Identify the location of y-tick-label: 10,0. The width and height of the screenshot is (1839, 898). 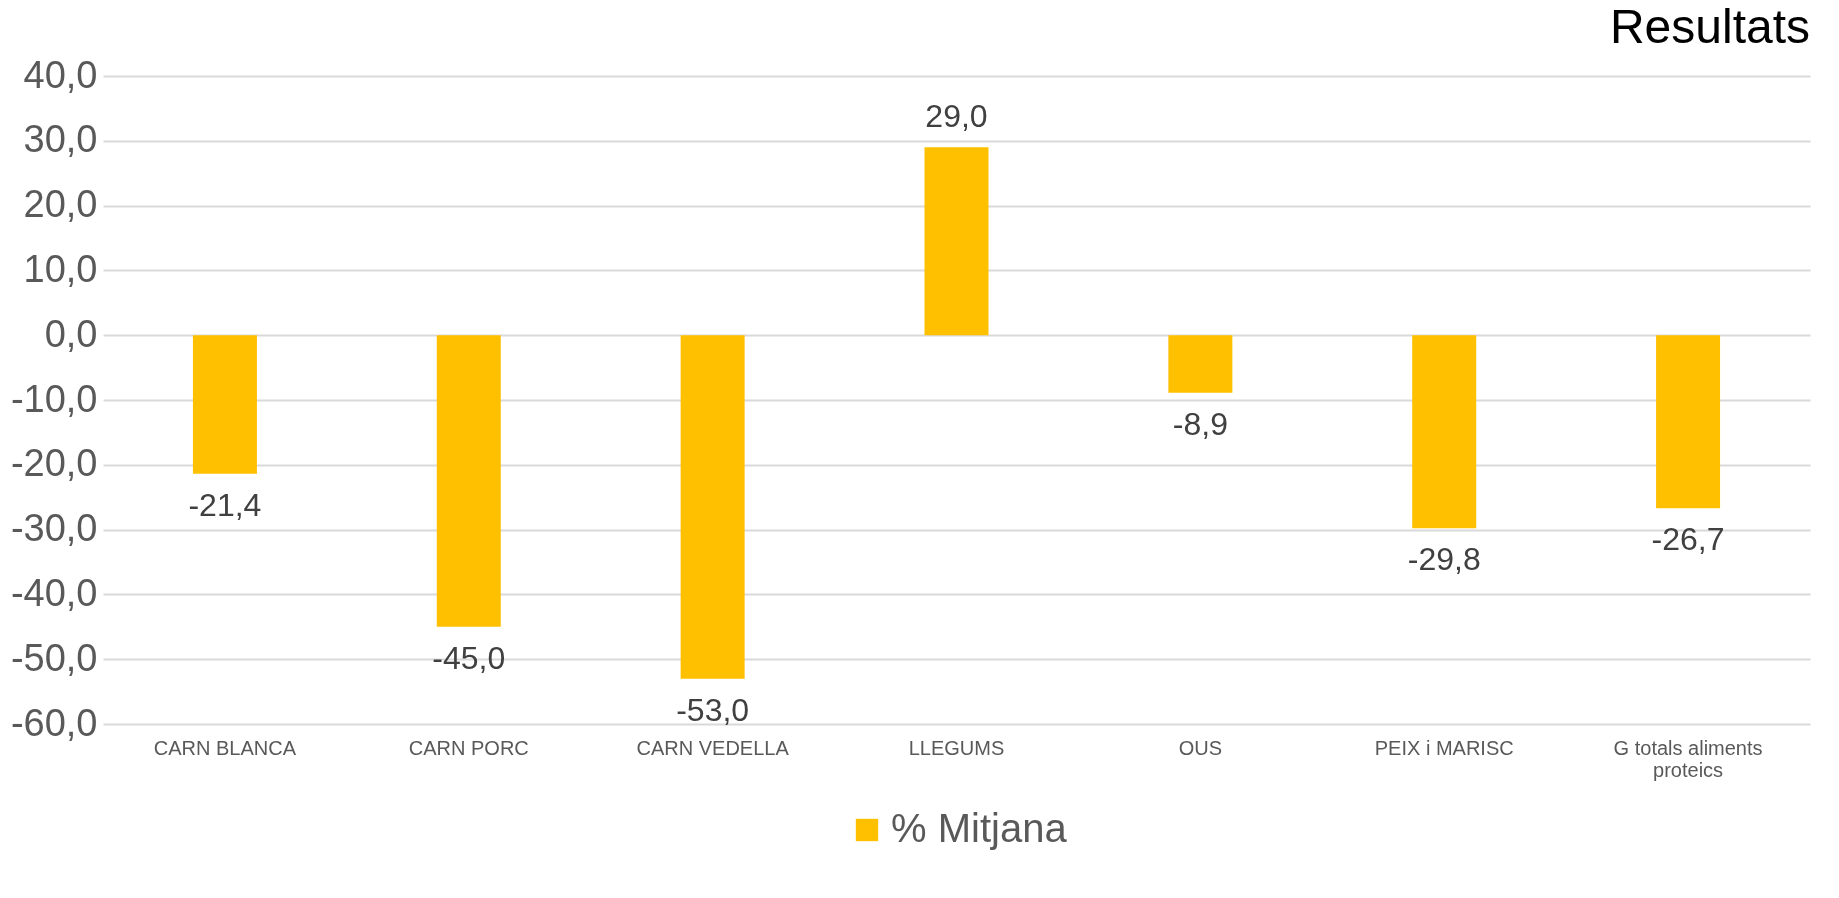
(60, 268).